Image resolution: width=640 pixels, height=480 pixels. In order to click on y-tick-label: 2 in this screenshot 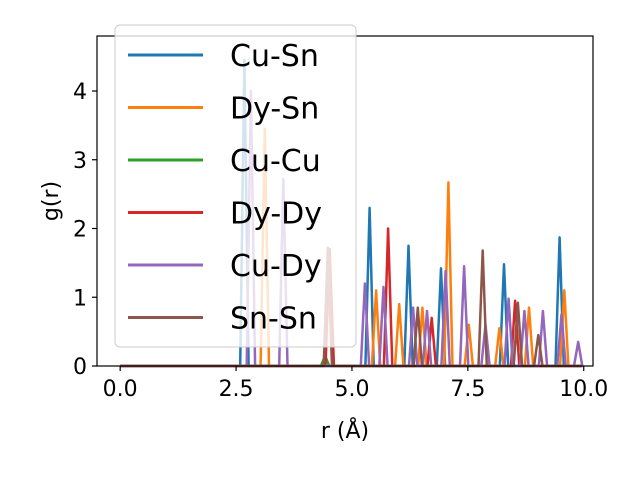, I will do `click(80, 230)`.